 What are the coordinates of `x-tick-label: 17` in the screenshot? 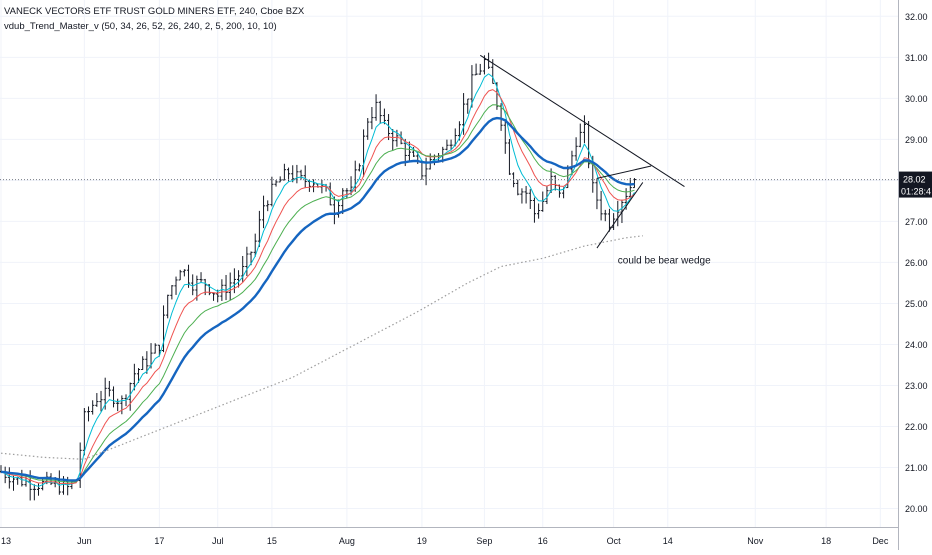 It's located at (159, 541).